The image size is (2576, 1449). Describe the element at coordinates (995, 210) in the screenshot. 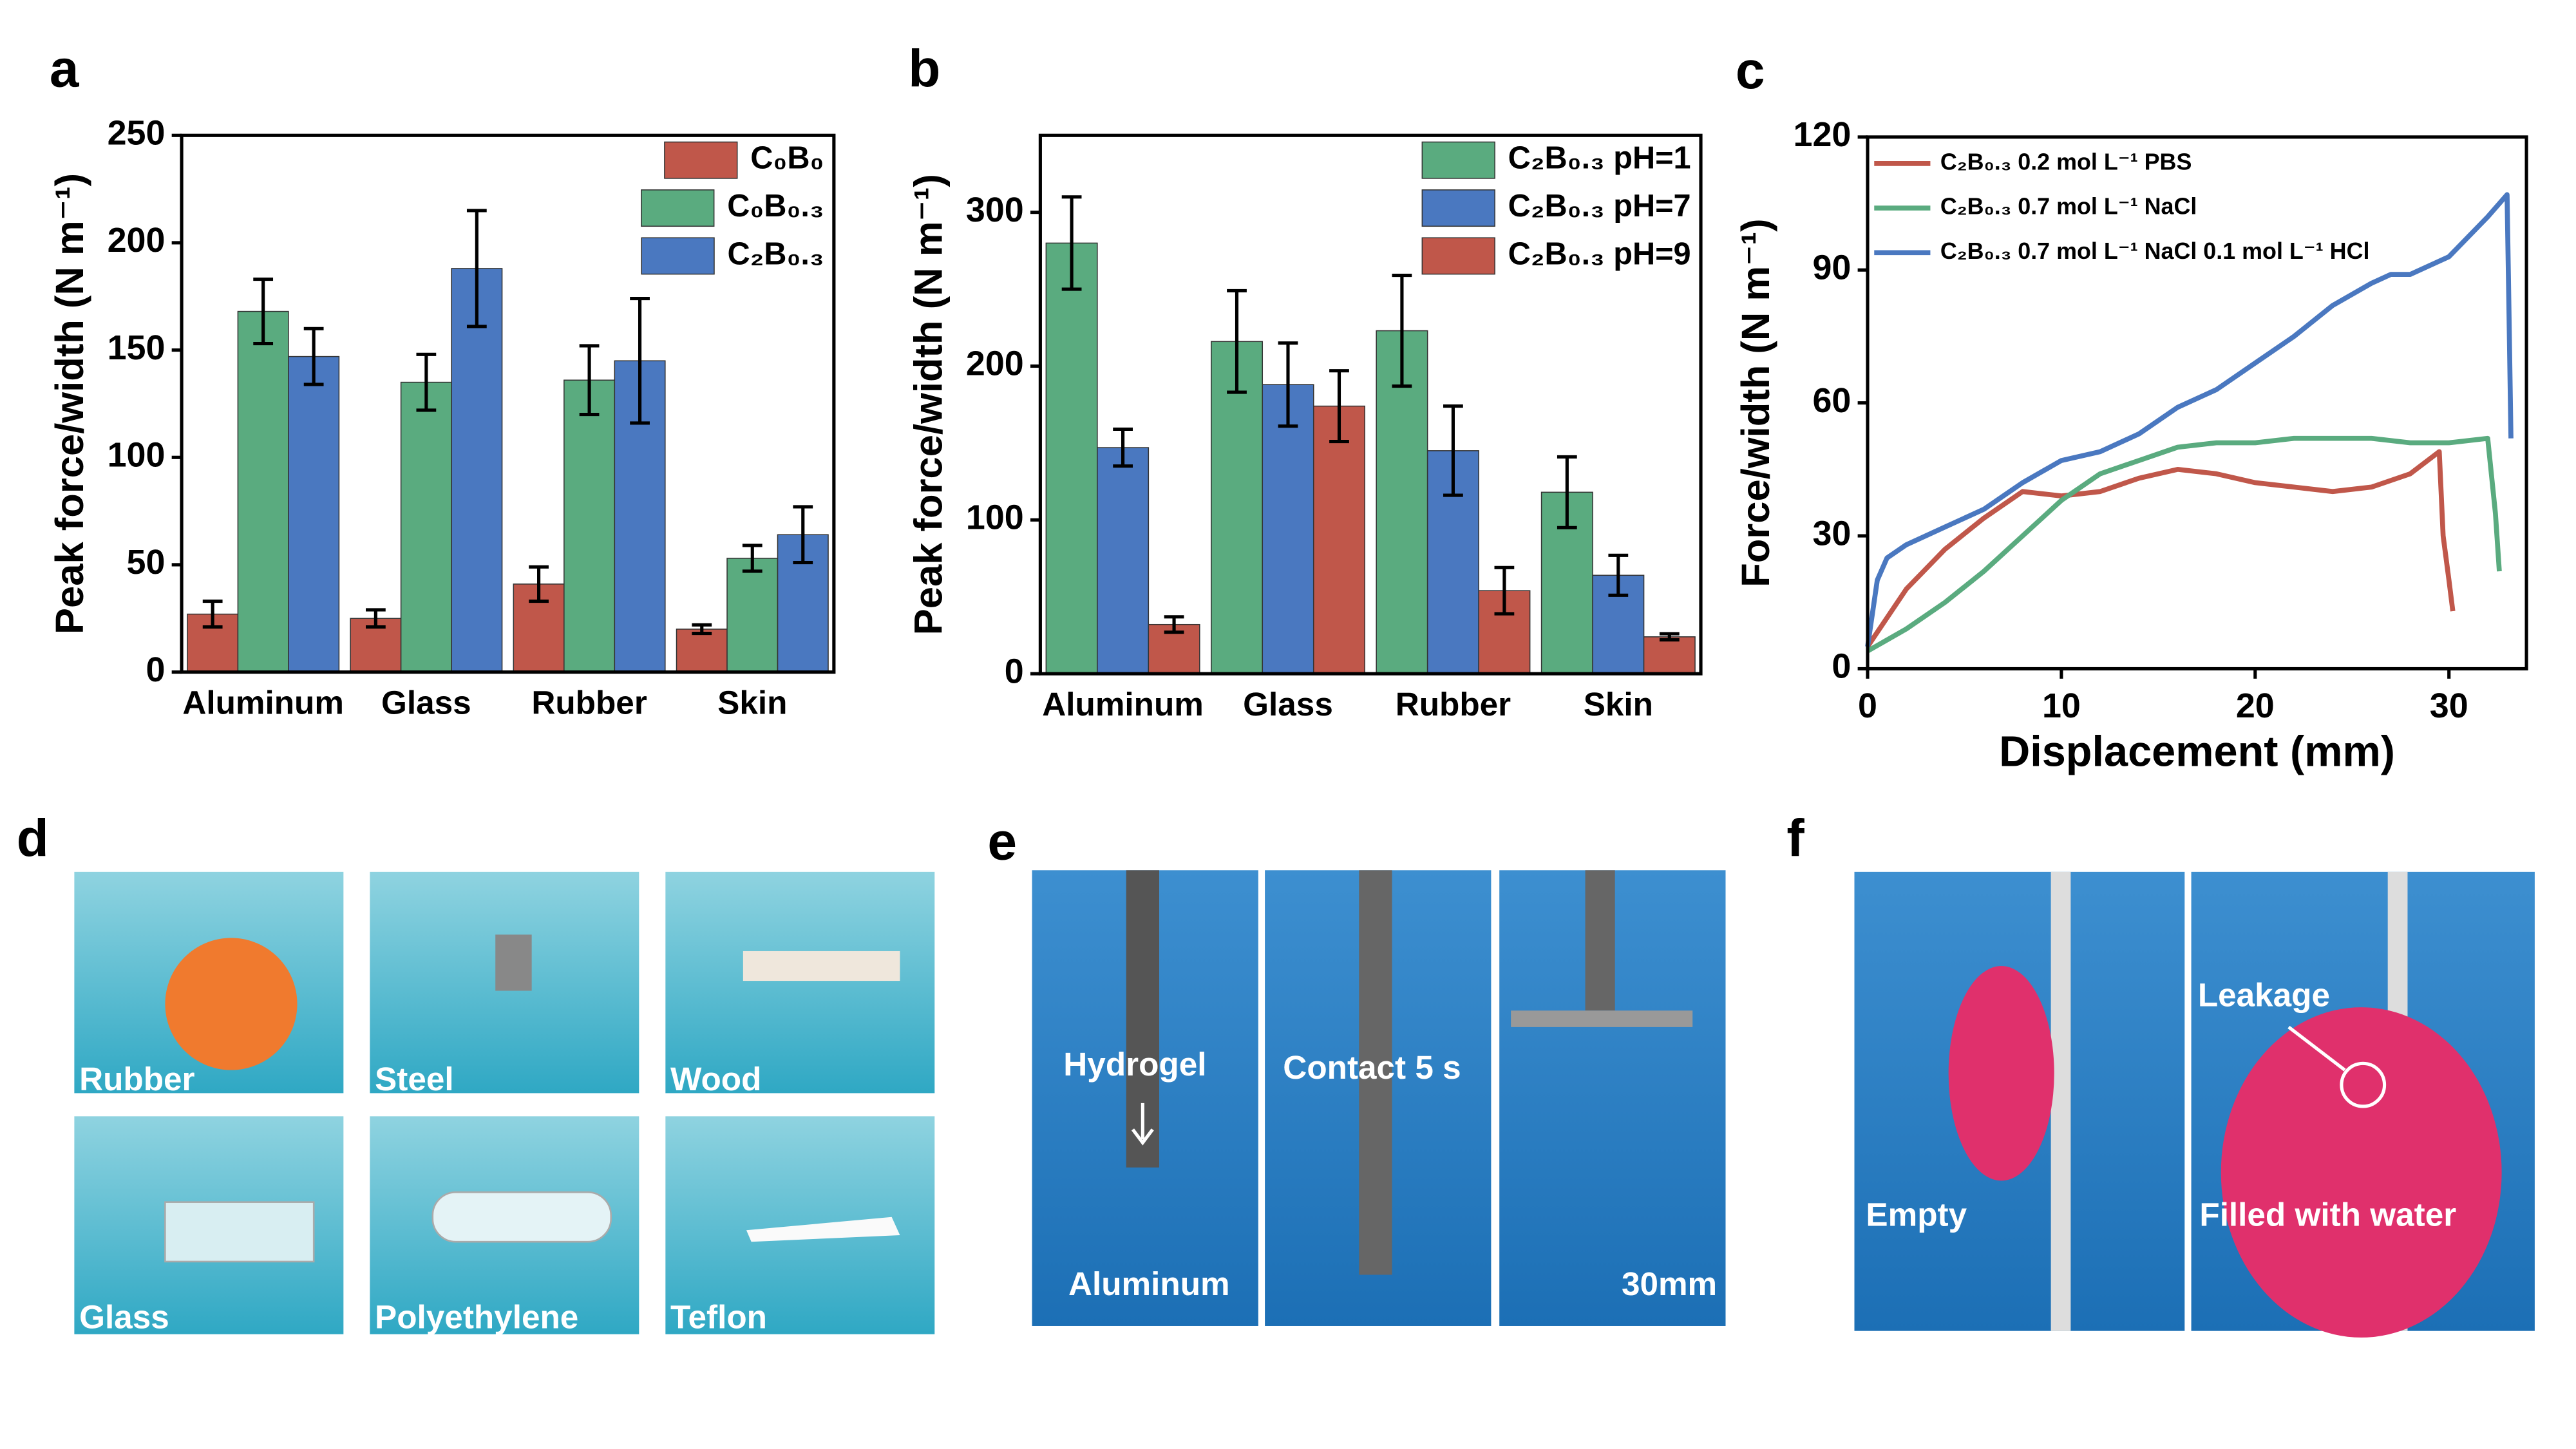

I see `y-tick-label: 300` at that location.